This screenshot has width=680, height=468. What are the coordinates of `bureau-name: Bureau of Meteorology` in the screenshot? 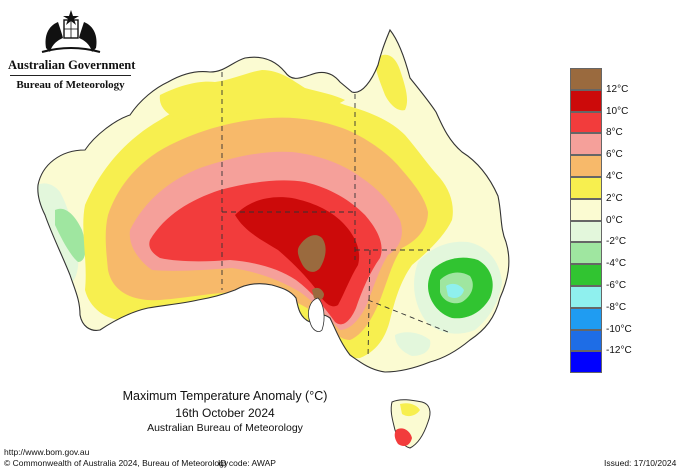 It's located at (70, 85).